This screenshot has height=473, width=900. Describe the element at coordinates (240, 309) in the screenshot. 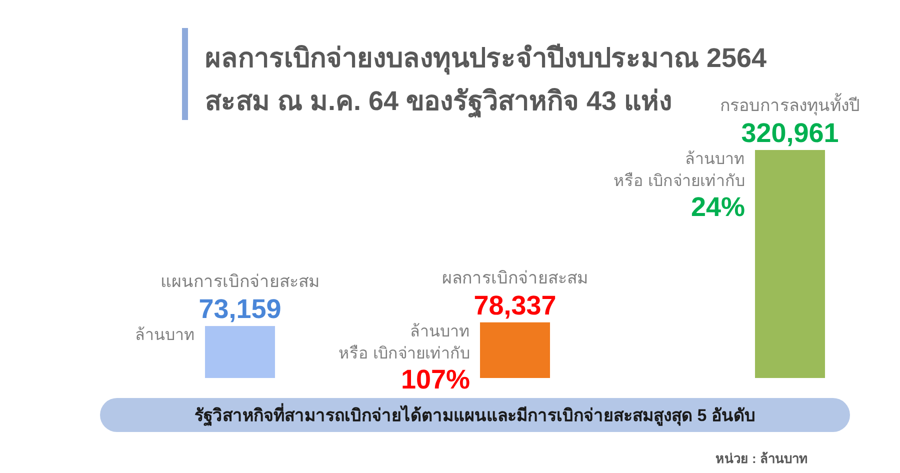

I see `data-label: 73,159` at that location.